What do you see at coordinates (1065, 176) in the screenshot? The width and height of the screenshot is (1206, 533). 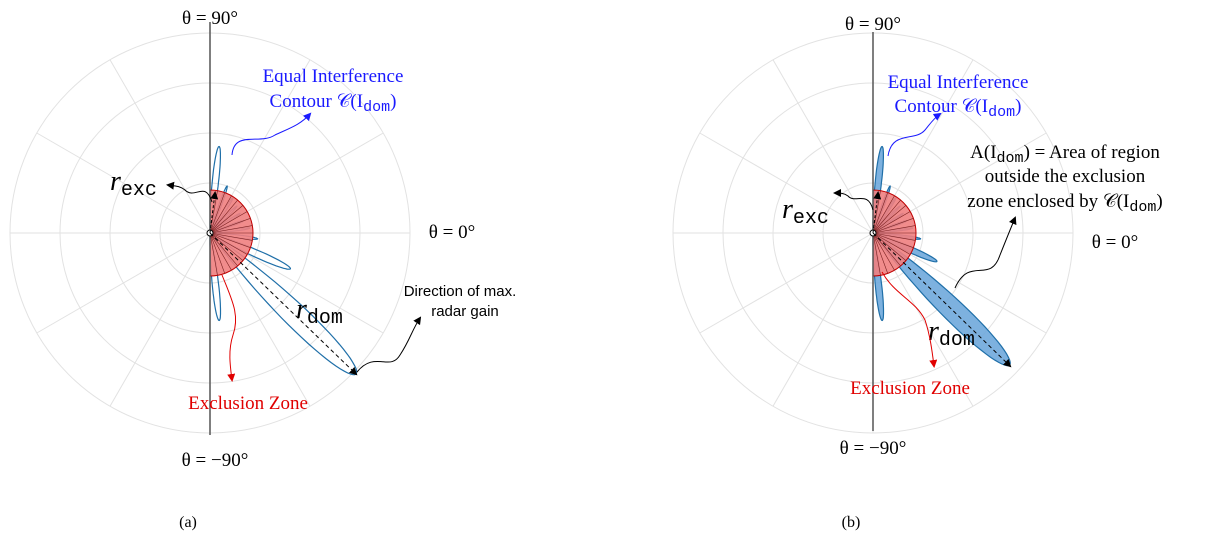 I see `area-label: outside the exclusion` at bounding box center [1065, 176].